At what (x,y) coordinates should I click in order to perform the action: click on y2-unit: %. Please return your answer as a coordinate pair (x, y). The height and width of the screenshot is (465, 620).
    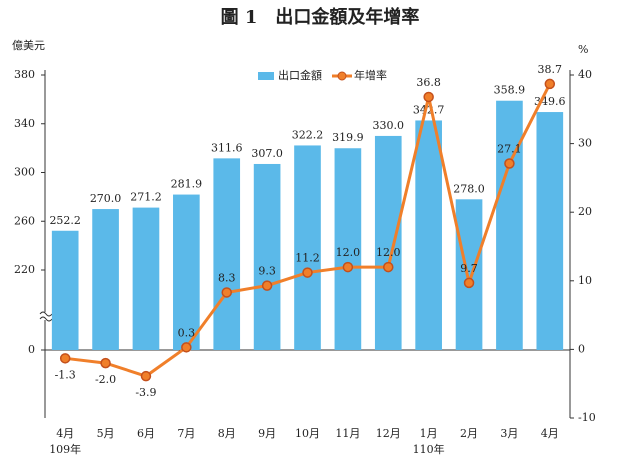
    Looking at the image, I should click on (583, 49).